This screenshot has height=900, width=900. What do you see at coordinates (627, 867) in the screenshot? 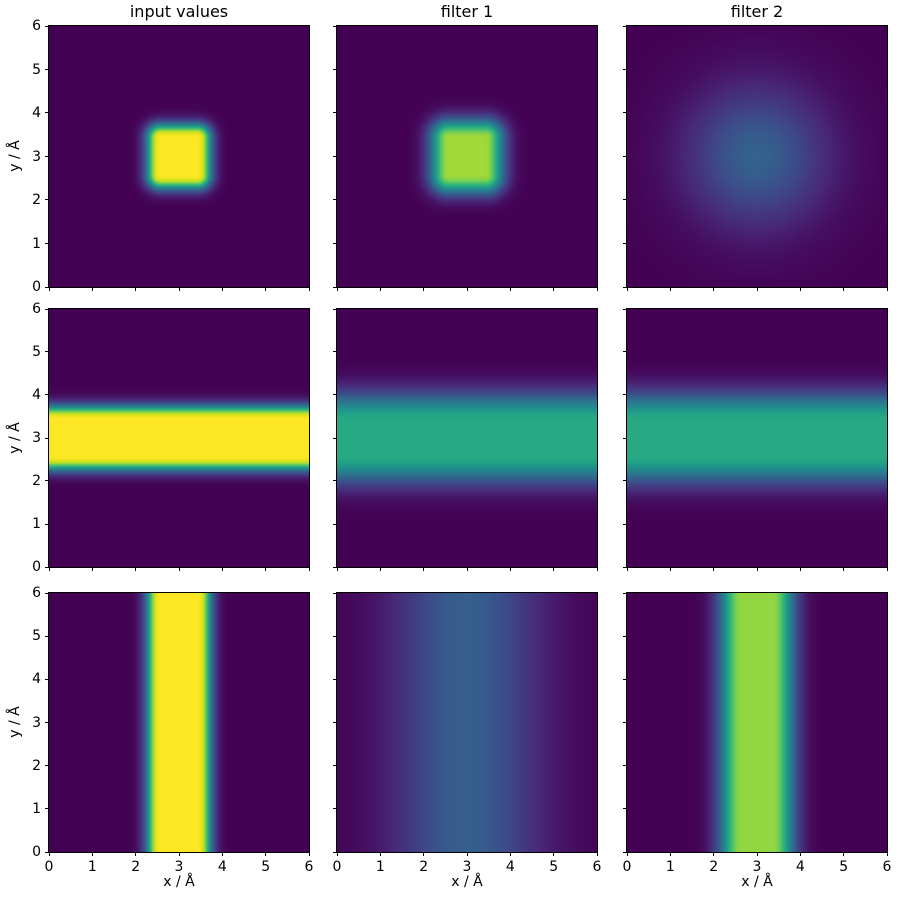
I see `x-tick-label: 0` at bounding box center [627, 867].